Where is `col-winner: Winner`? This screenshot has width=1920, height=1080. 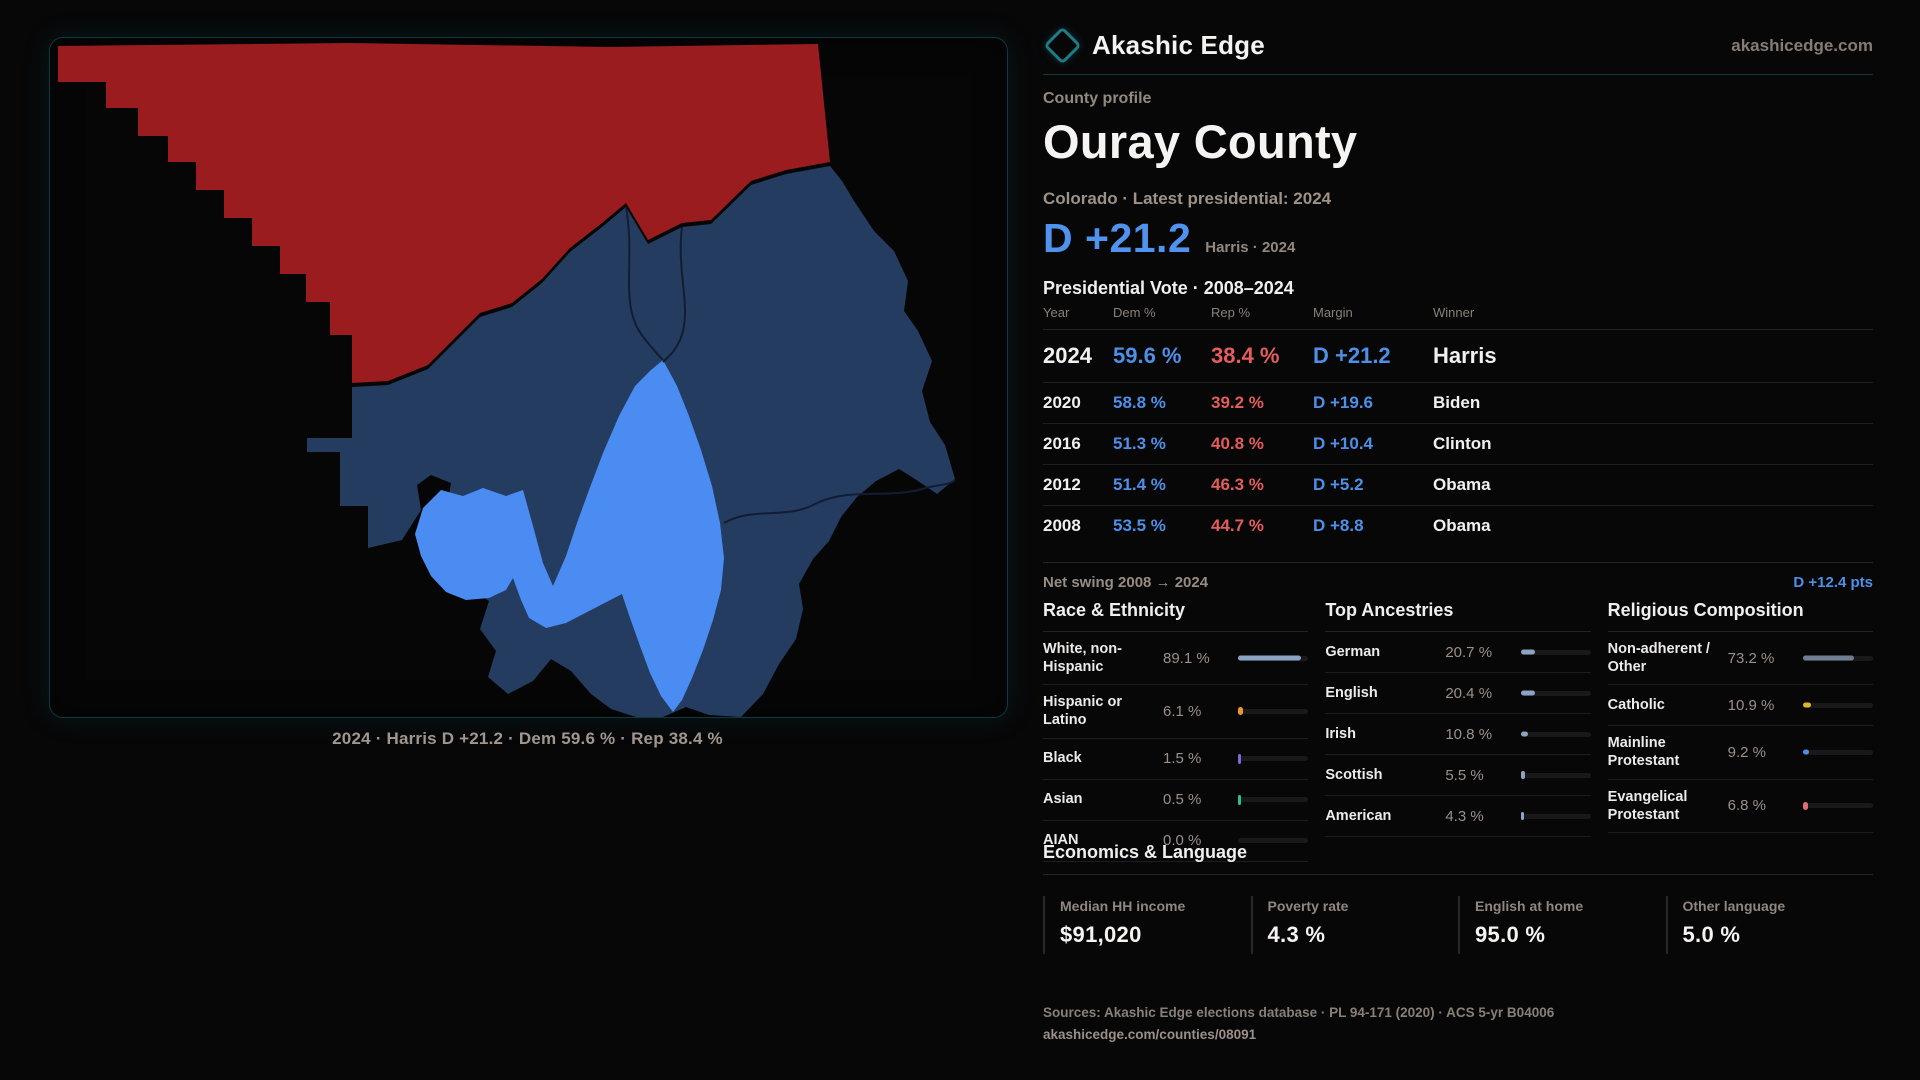
col-winner: Winner is located at coordinates (1454, 312).